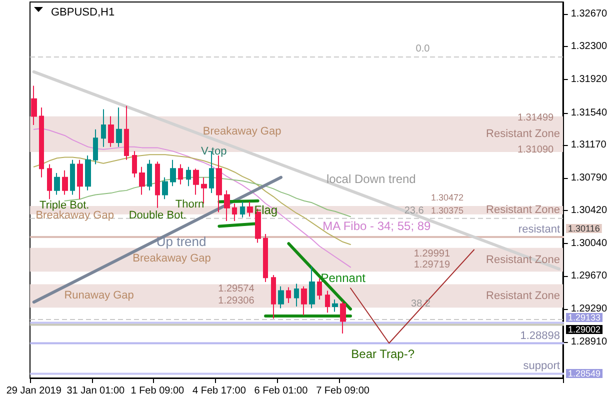  I want to click on annotation: Double Bot., so click(157, 216).